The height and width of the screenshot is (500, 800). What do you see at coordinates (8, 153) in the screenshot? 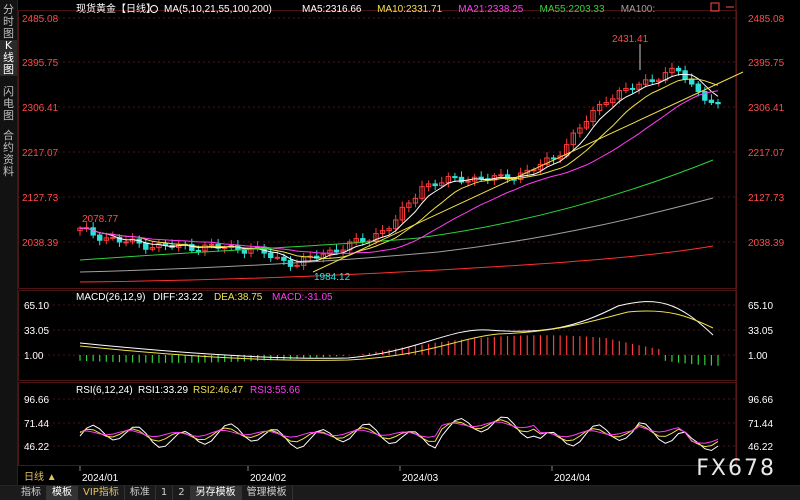
I see `side-tab-3: 合约资料` at bounding box center [8, 153].